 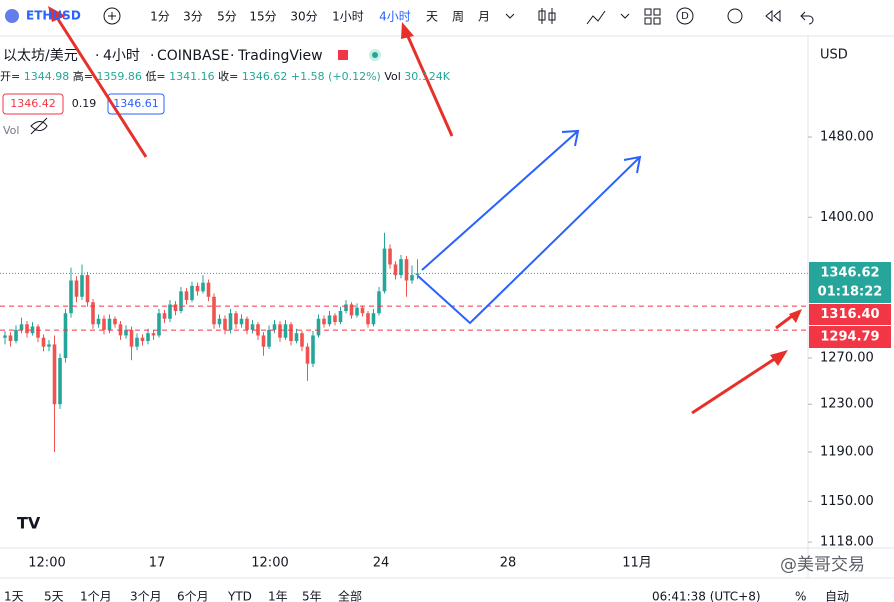 I want to click on add-symbol-button, so click(x=112, y=16).